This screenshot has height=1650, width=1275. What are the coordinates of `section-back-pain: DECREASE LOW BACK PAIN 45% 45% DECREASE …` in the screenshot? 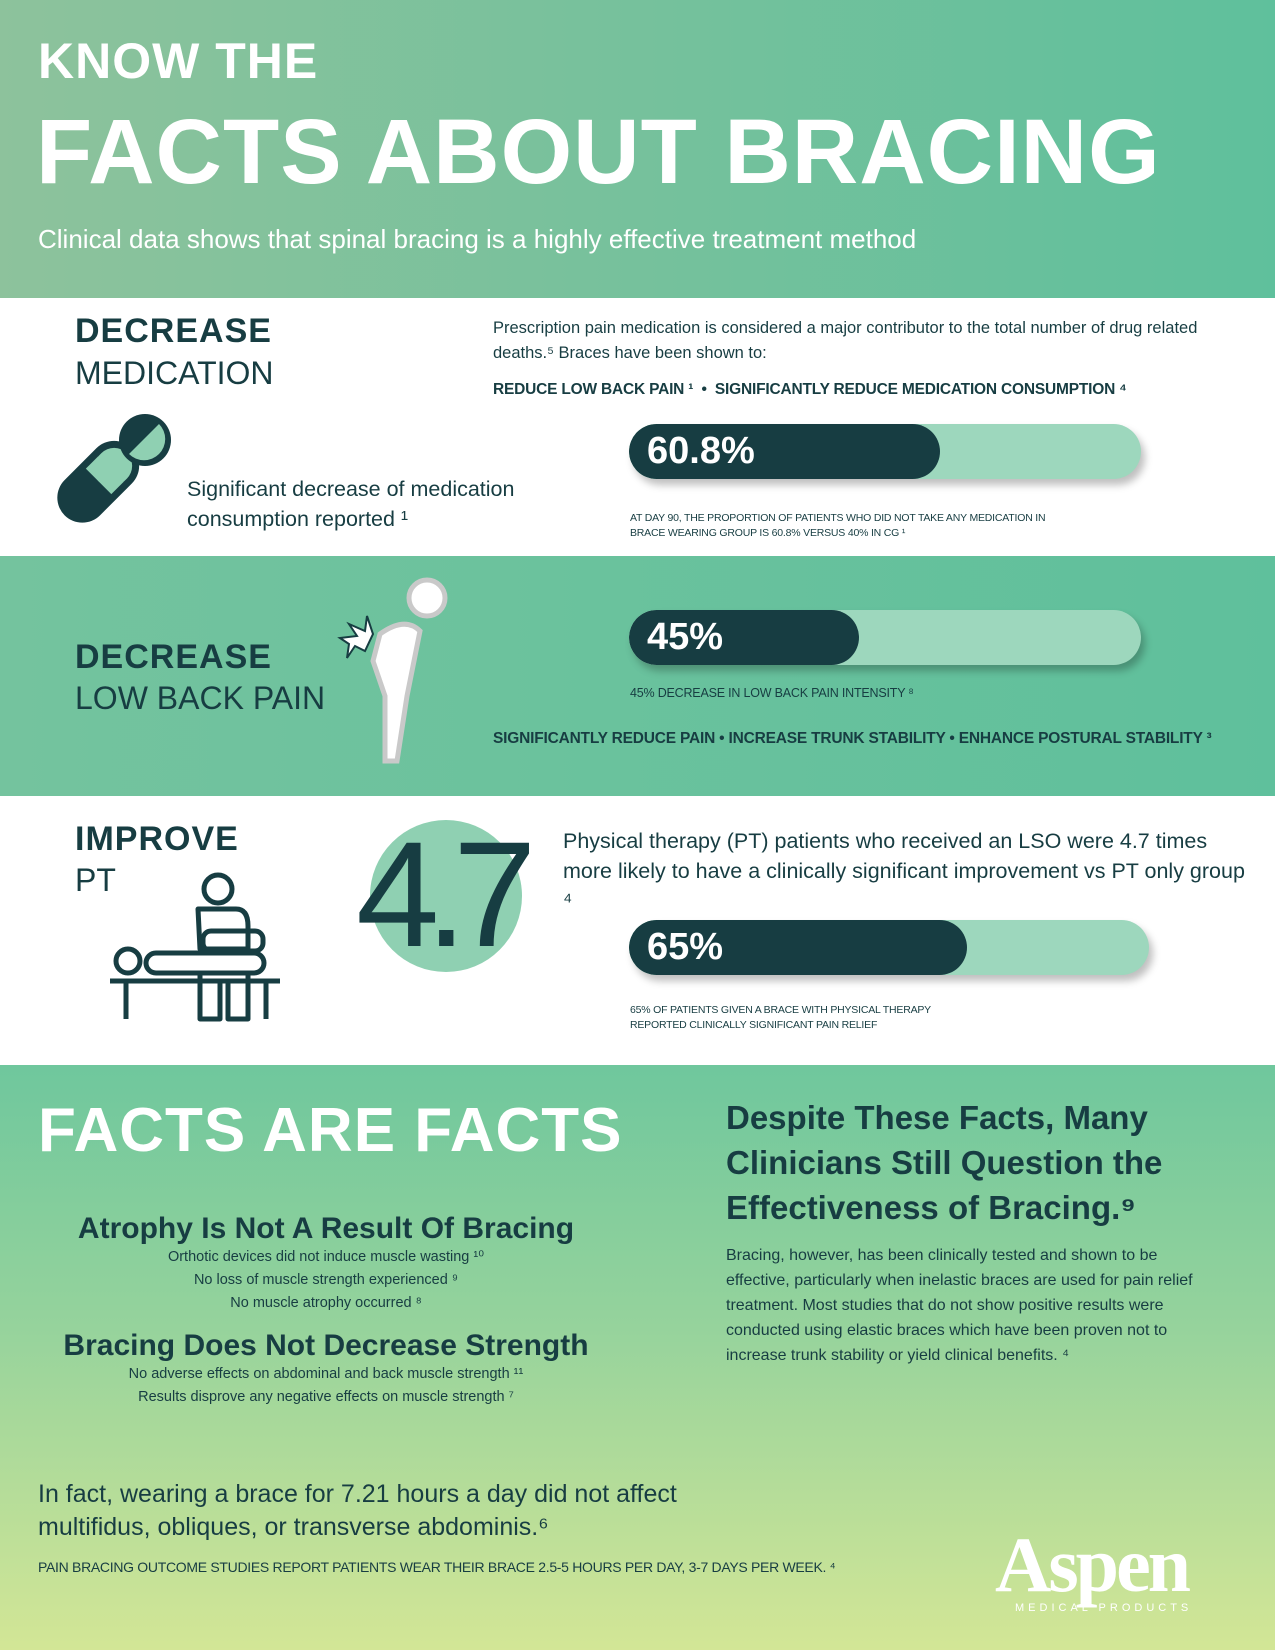 It's located at (637, 676).